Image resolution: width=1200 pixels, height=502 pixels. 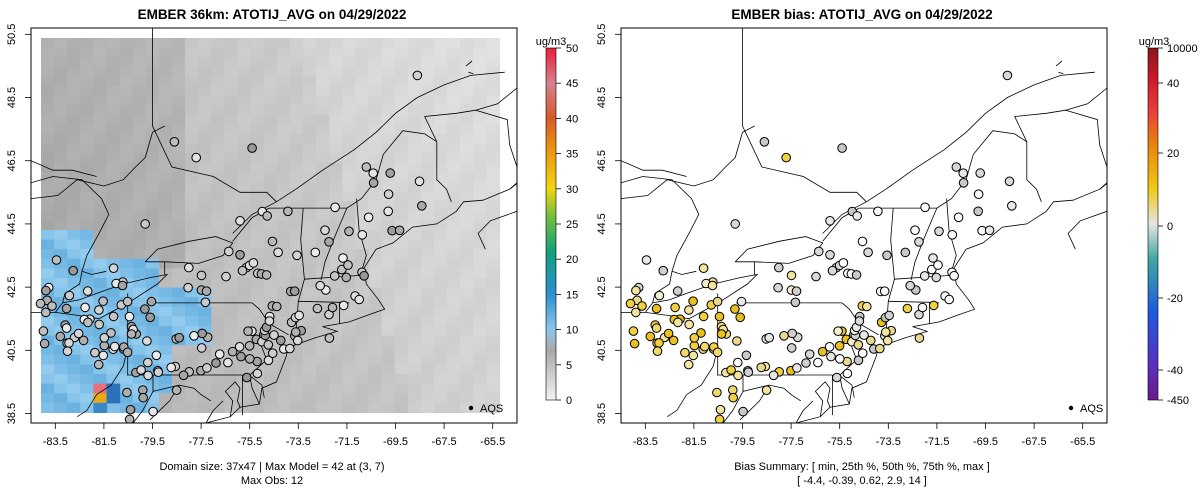 I want to click on colorbar-tick-label: 40, so click(x=572, y=119).